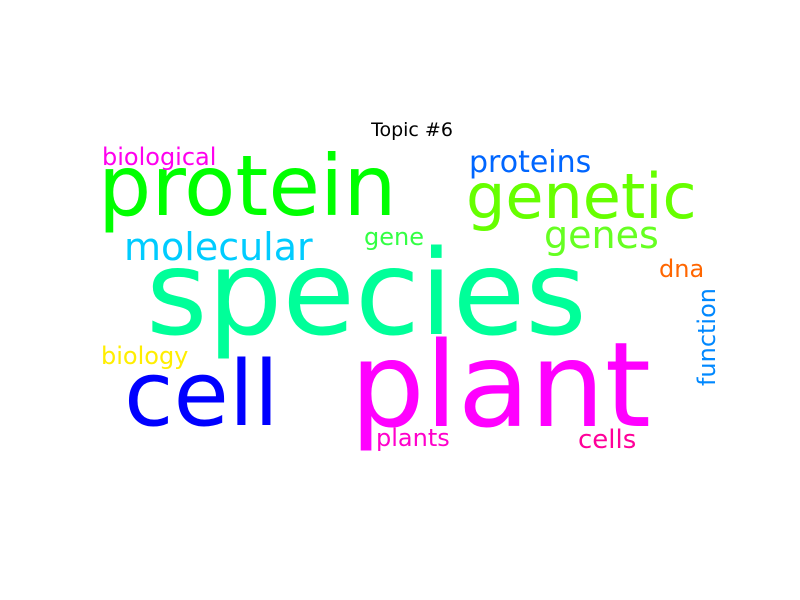 The height and width of the screenshot is (600, 800). Describe the element at coordinates (366, 293) in the screenshot. I see `word-species: species` at that location.